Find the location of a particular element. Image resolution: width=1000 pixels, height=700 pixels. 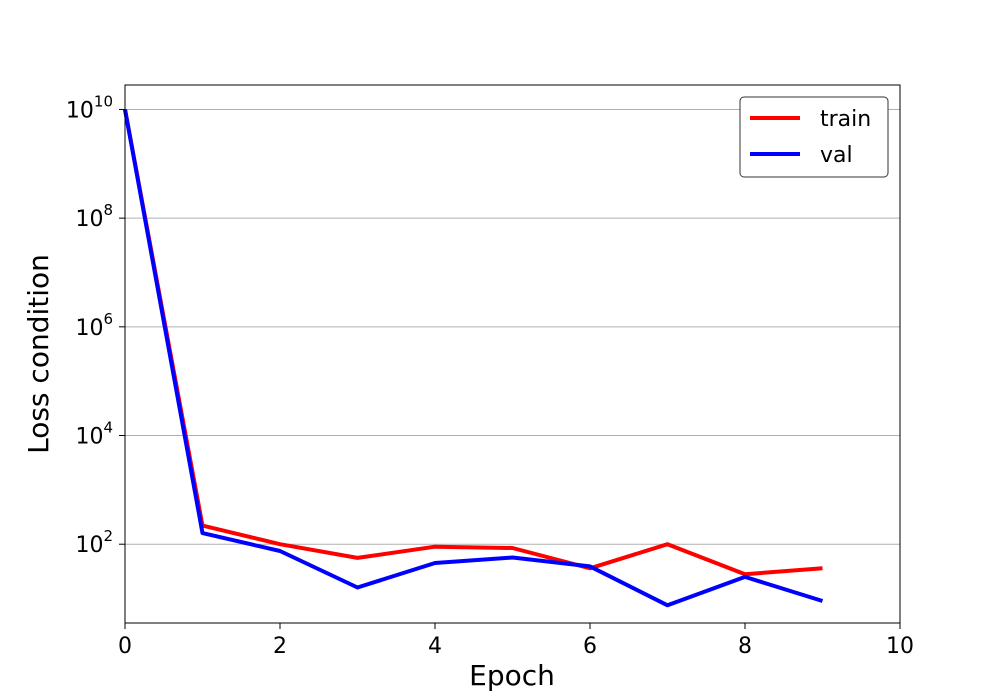

x-tick-label: 6 is located at coordinates (590, 646).